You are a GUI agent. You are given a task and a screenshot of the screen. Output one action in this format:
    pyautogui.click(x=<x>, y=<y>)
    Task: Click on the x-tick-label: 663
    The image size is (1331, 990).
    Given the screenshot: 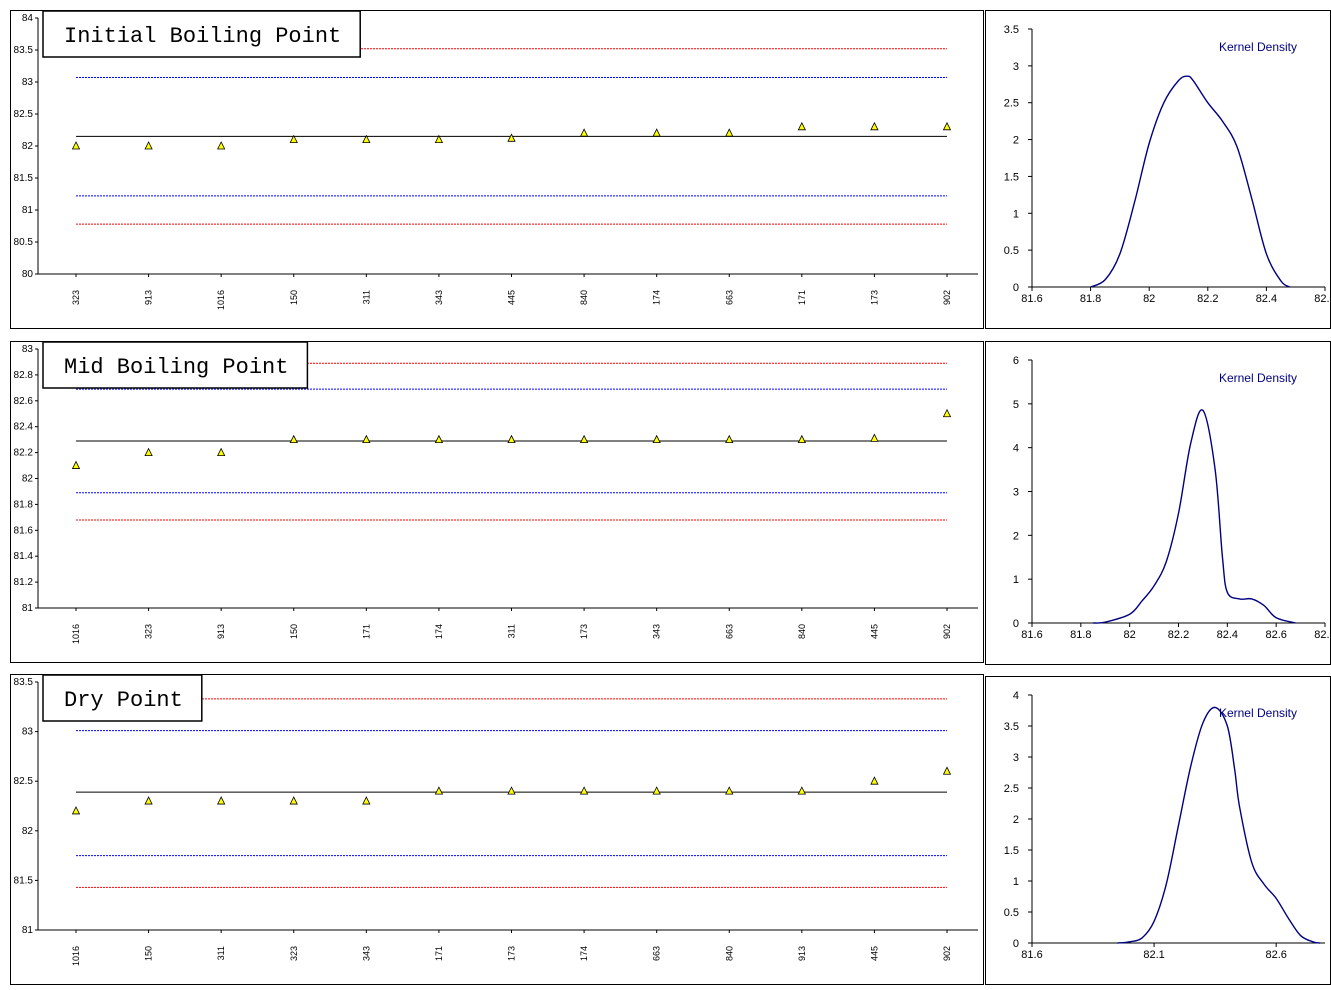 What is the action you would take?
    pyautogui.click(x=729, y=297)
    